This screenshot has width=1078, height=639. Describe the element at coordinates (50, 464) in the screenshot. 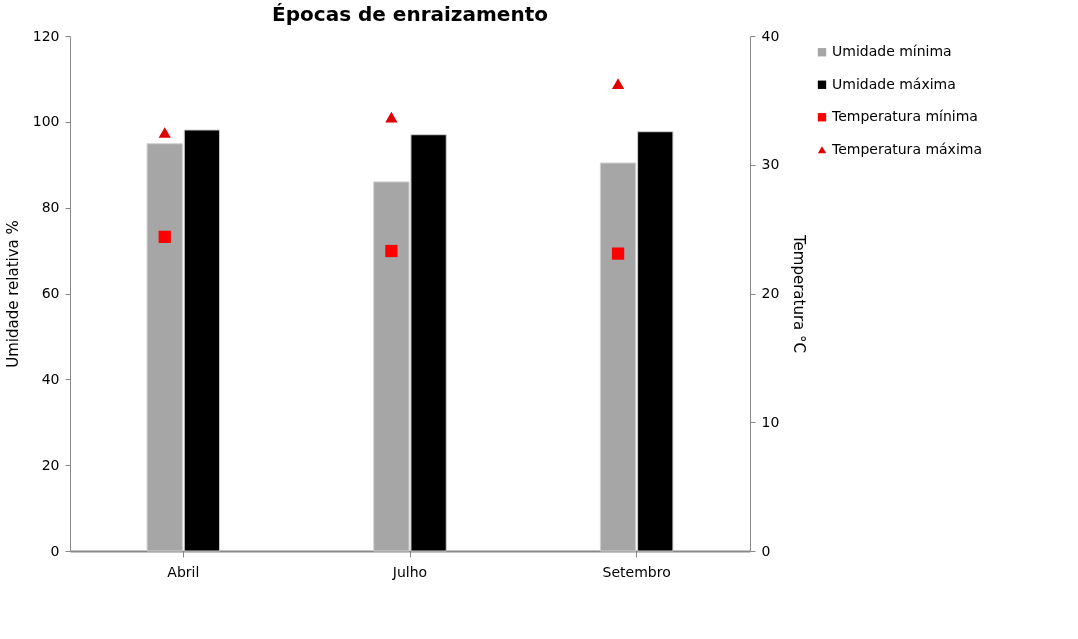

I see `y-tick-label: 20` at that location.